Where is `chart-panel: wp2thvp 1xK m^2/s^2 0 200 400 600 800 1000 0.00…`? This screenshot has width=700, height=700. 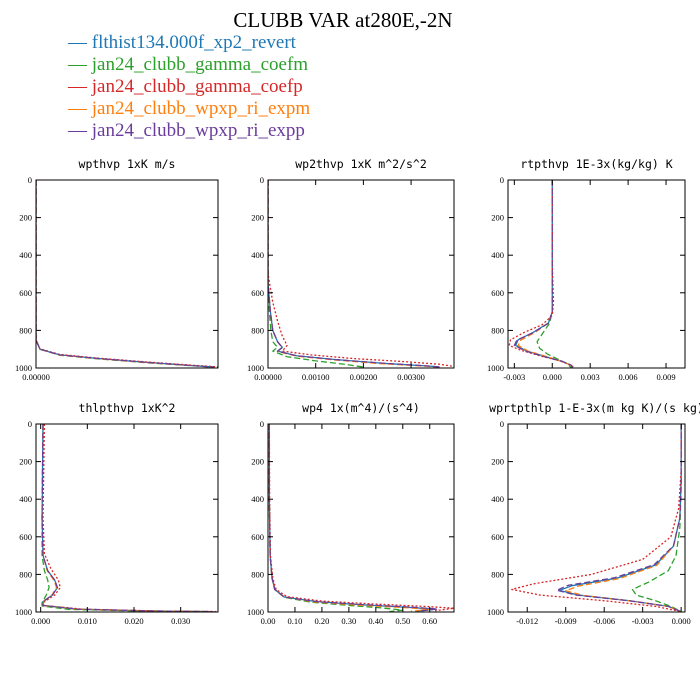
chart-panel: wp2thvp 1xK m^2/s^2 0 200 400 600 800 1000 0.00… is located at coordinates (351, 269).